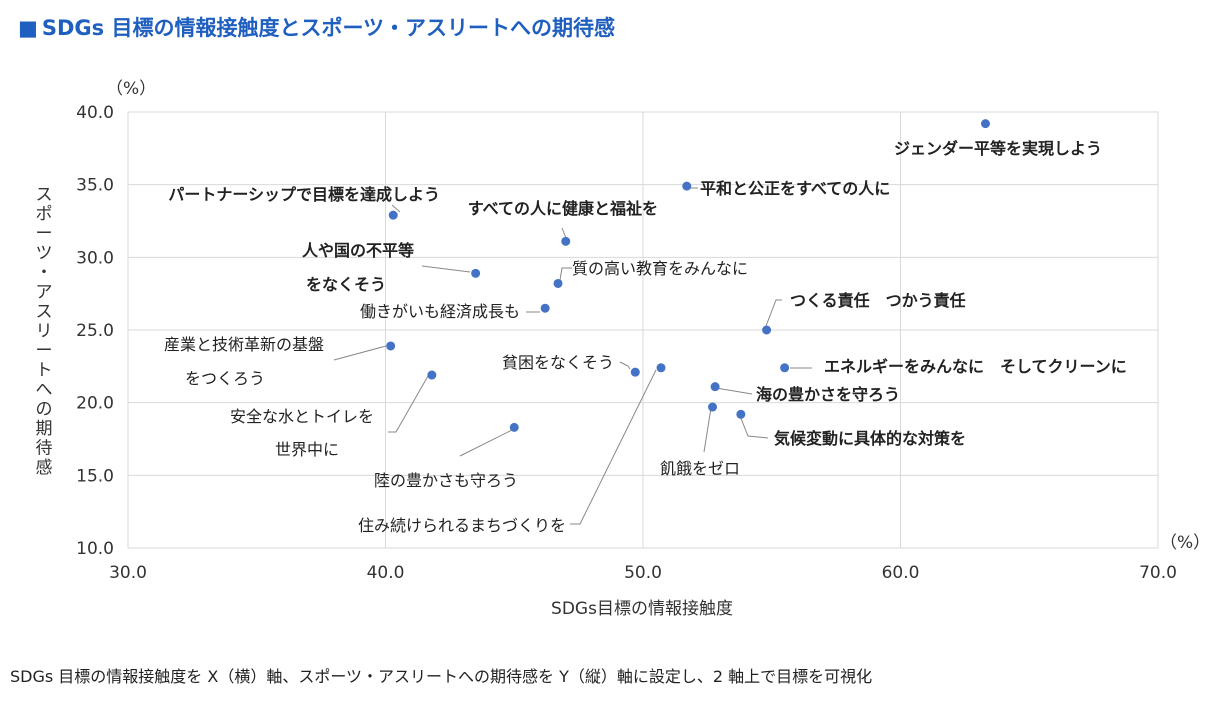  I want to click on y-axis-title-char: ツ, so click(44, 254).